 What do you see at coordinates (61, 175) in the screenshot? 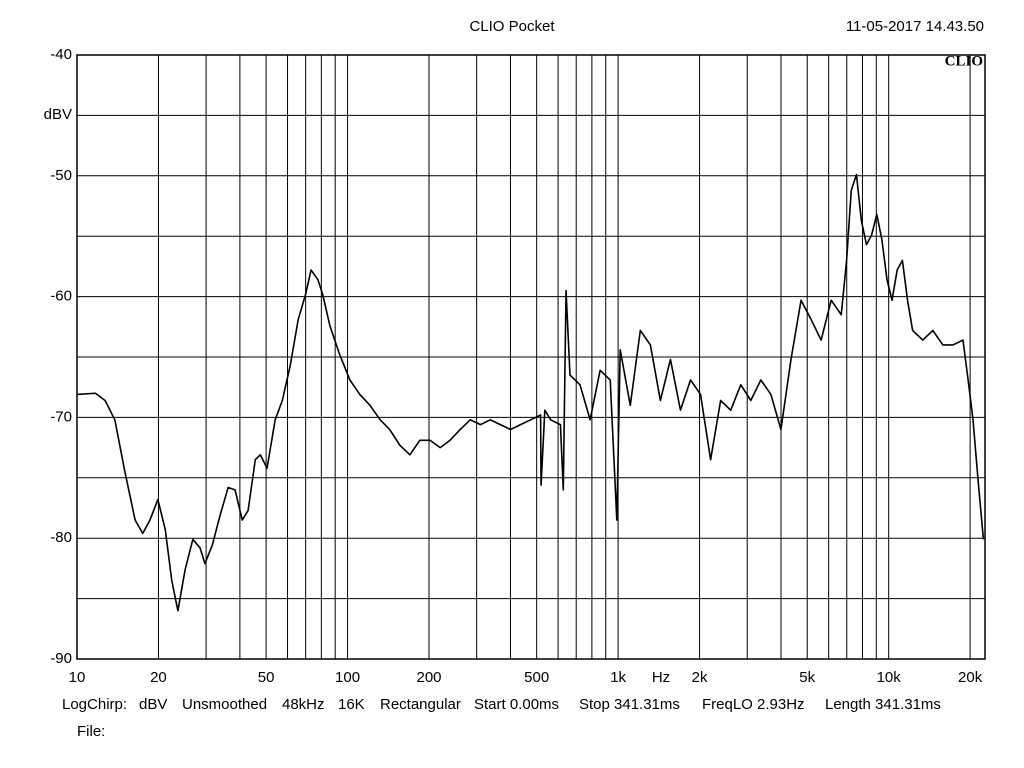
I see `y-tick-label: -50` at bounding box center [61, 175].